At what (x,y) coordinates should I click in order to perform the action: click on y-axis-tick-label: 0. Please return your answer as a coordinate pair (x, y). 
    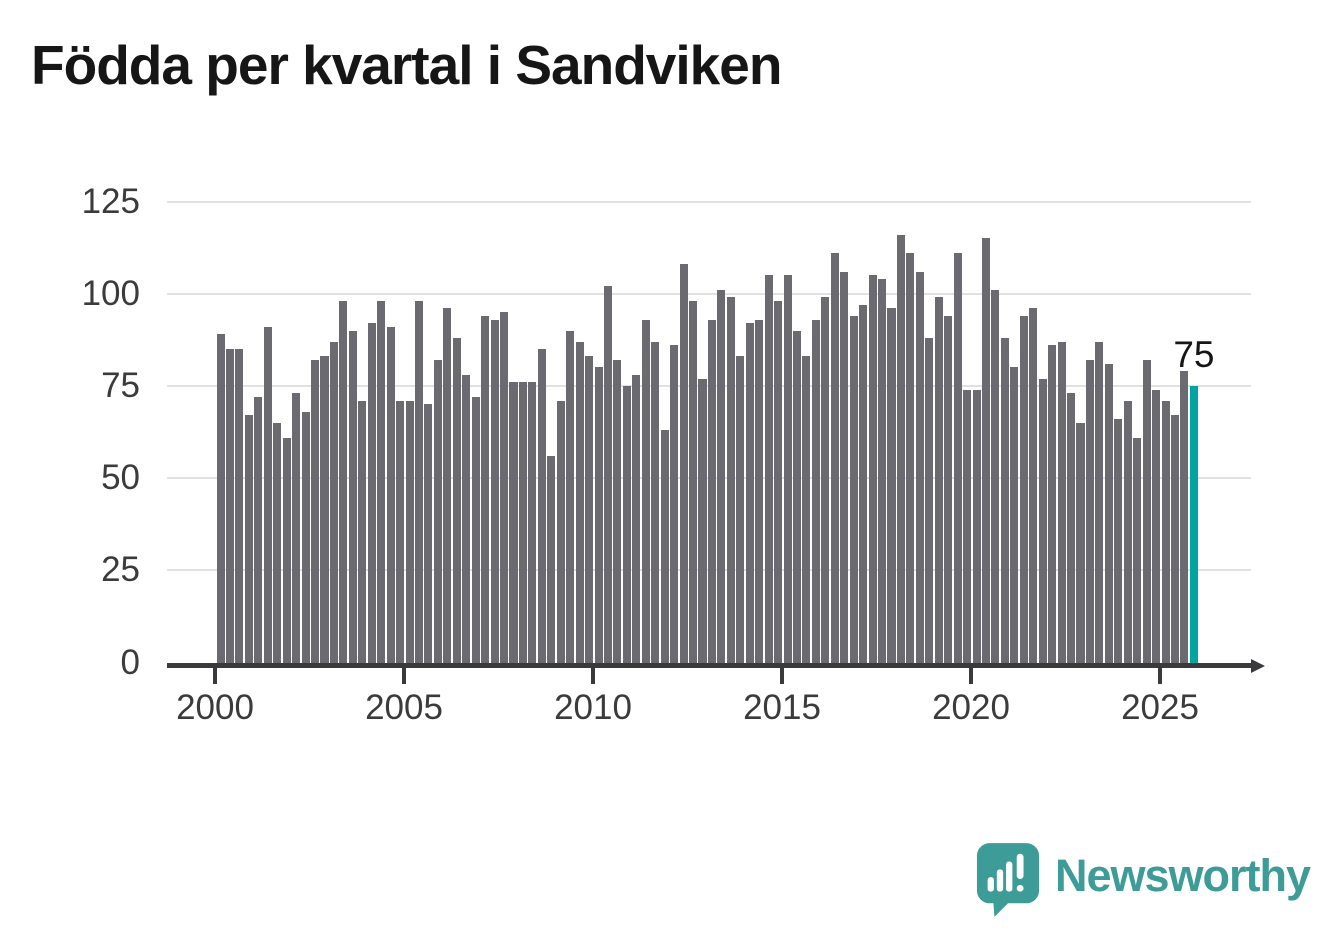
    Looking at the image, I should click on (130, 662).